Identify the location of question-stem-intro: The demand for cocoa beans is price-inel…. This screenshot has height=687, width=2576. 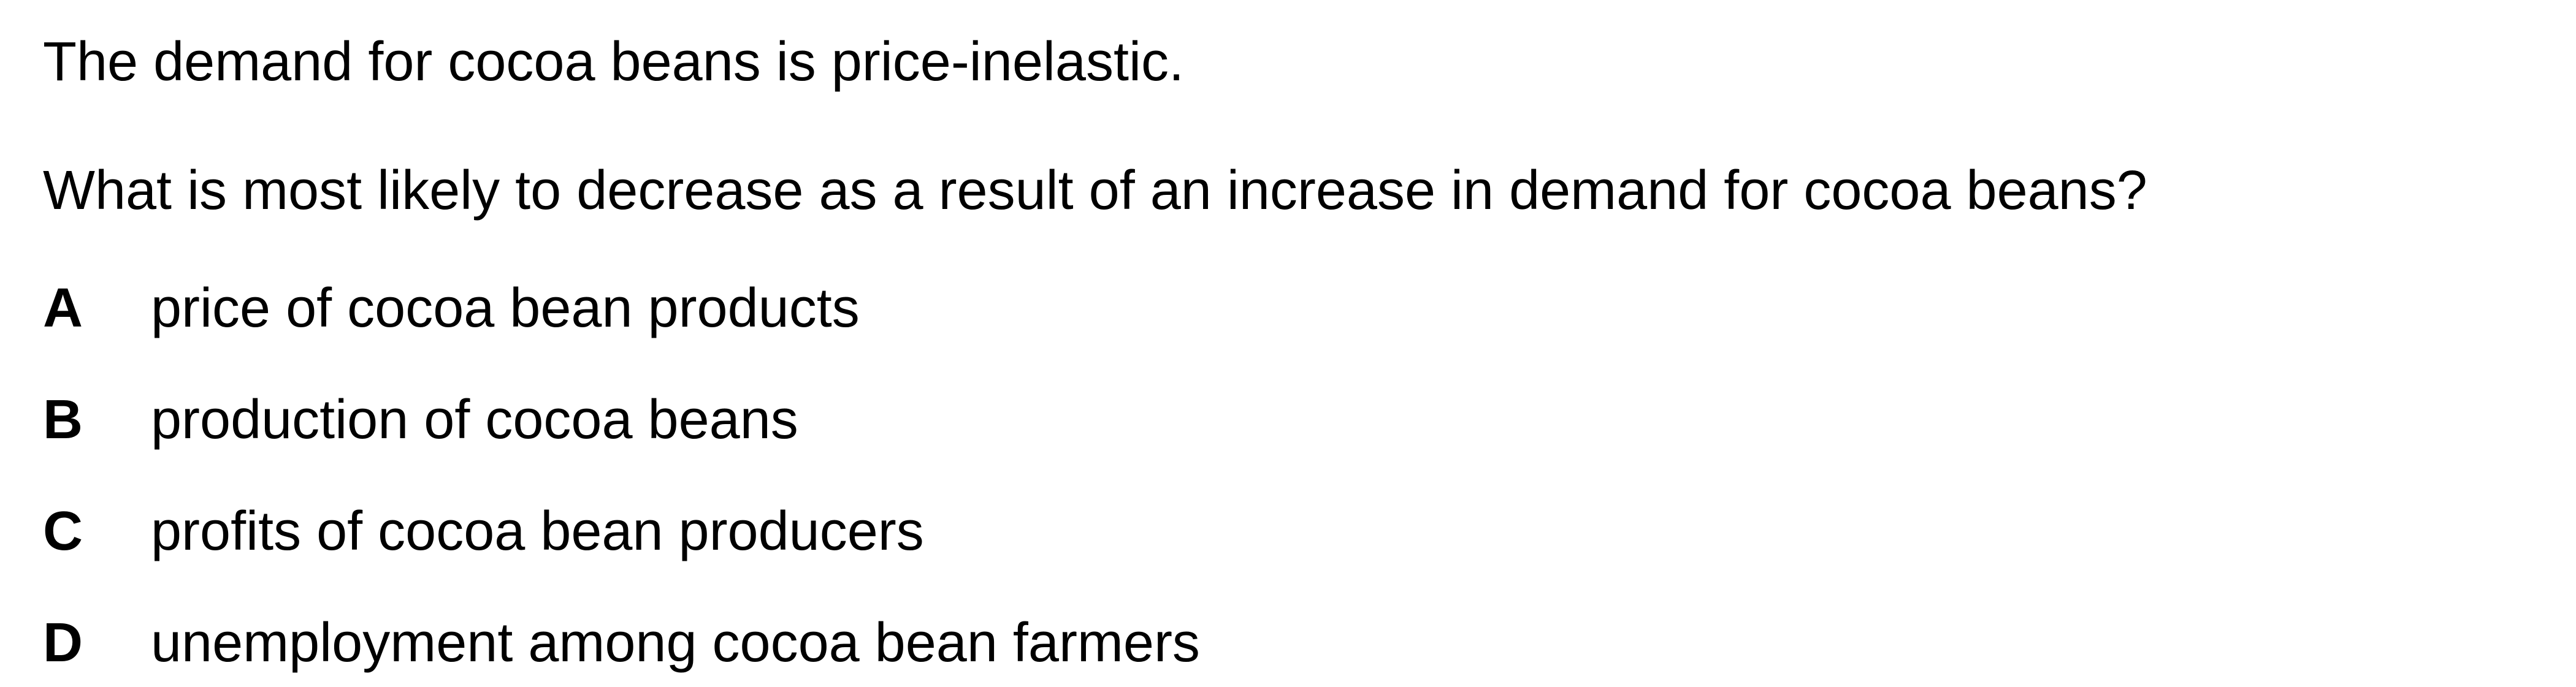
(613, 62).